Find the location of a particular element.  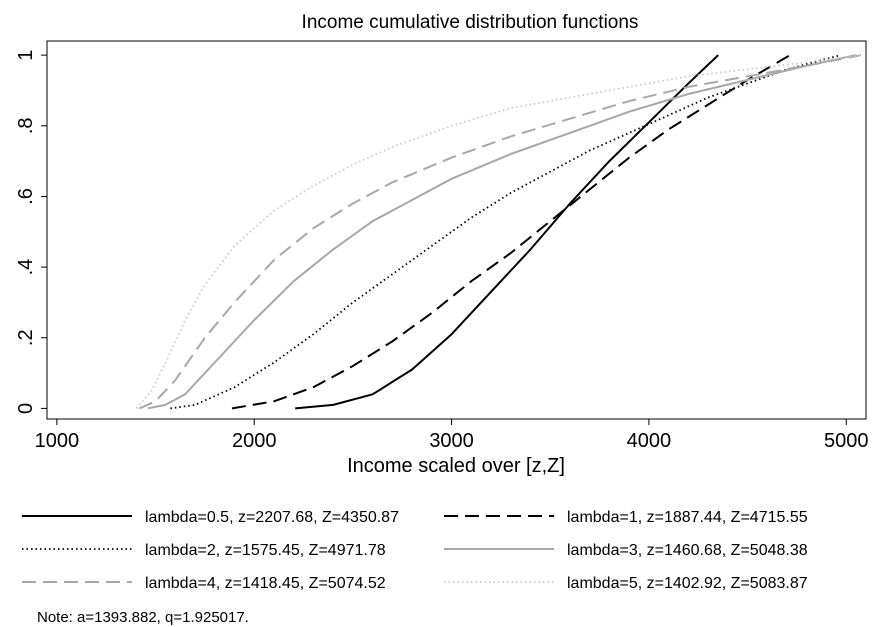

x-axis-title: Income scaled over [z,Z] is located at coordinates (456, 466).